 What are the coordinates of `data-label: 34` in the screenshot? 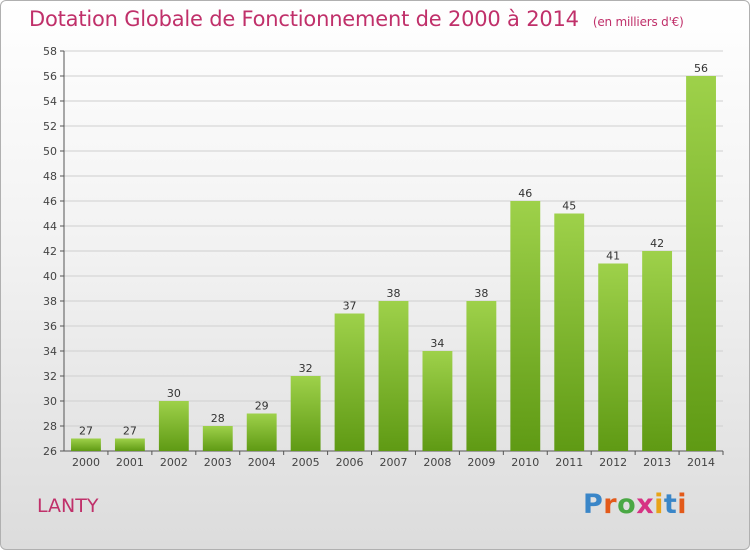 It's located at (437, 343).